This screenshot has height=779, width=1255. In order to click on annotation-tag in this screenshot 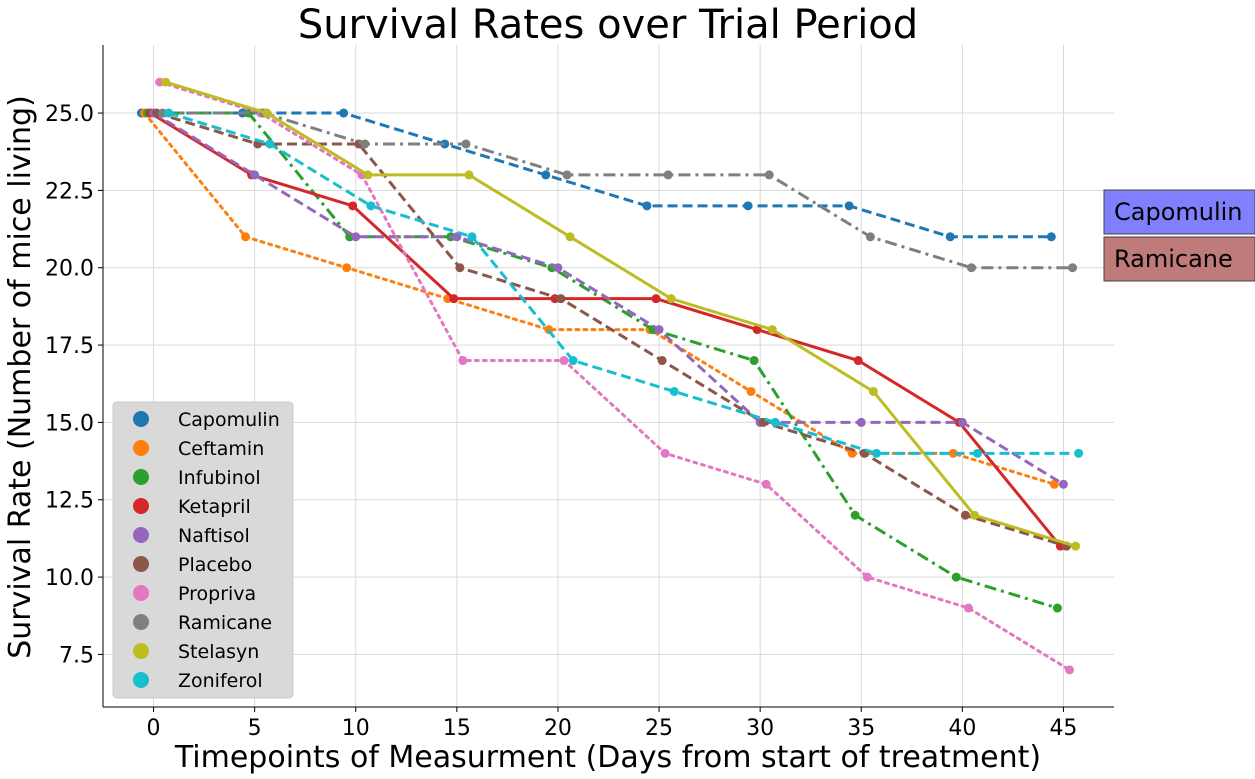, I will do `click(1179, 259)`.